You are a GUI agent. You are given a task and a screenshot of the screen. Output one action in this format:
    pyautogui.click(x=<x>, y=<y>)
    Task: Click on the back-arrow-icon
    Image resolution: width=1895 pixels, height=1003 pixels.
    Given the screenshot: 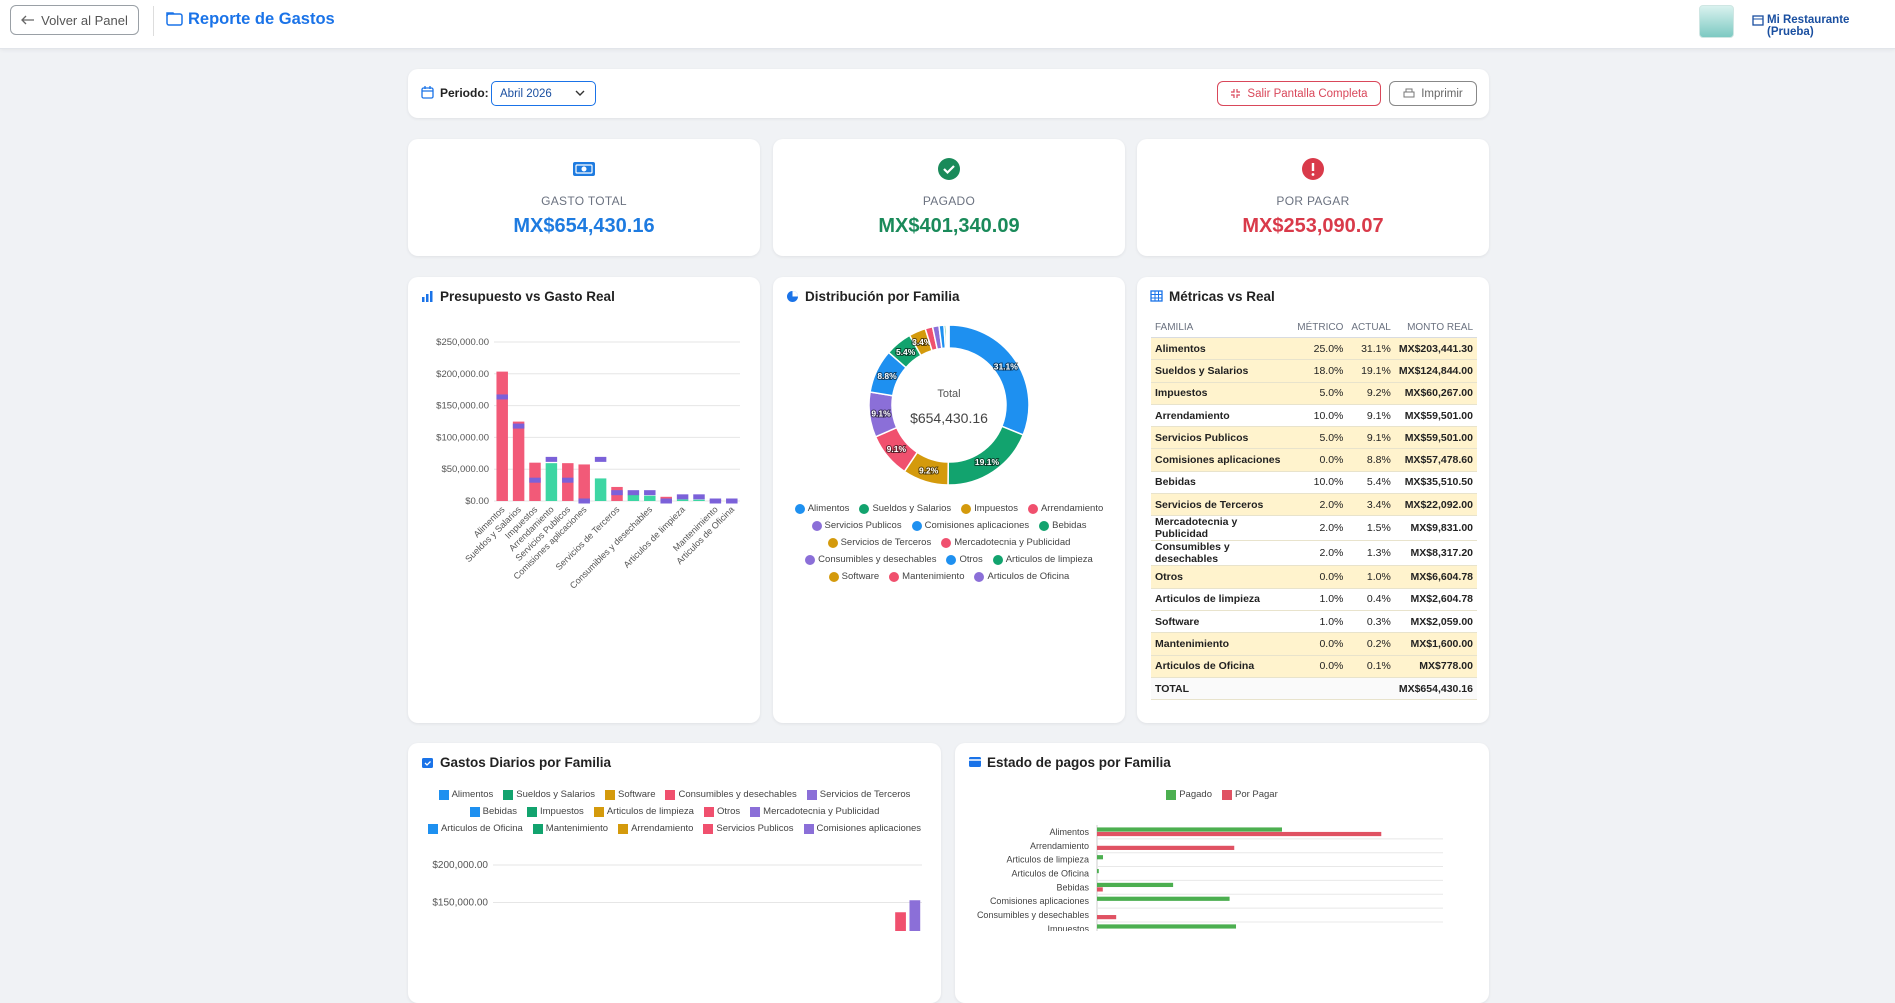 What is the action you would take?
    pyautogui.click(x=28, y=20)
    